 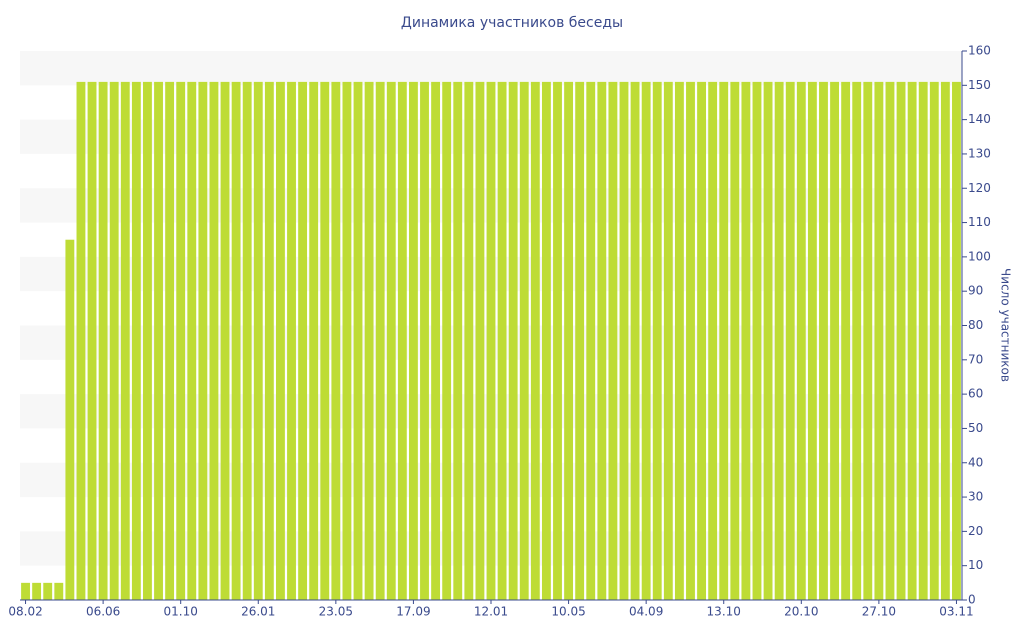 What do you see at coordinates (103, 612) in the screenshot?
I see `x-tick-label: 06.06` at bounding box center [103, 612].